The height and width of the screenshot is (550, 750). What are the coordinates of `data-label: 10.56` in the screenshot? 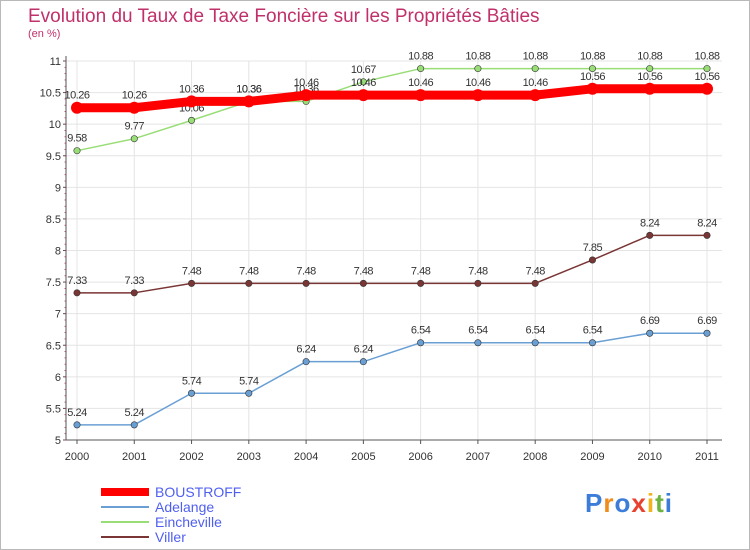 It's located at (592, 77).